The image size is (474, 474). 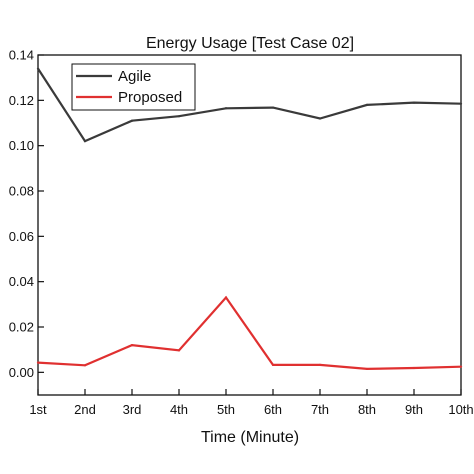 I want to click on series-line-proposed, so click(x=249, y=333).